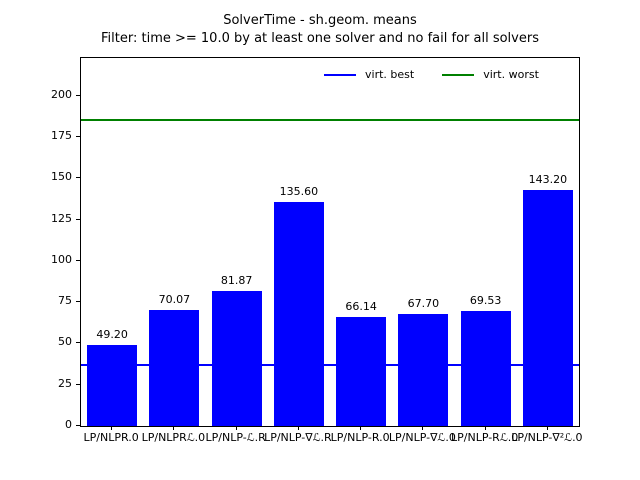 The image size is (640, 480). What do you see at coordinates (65, 342) in the screenshot?
I see `y-tick-label: 50` at bounding box center [65, 342].